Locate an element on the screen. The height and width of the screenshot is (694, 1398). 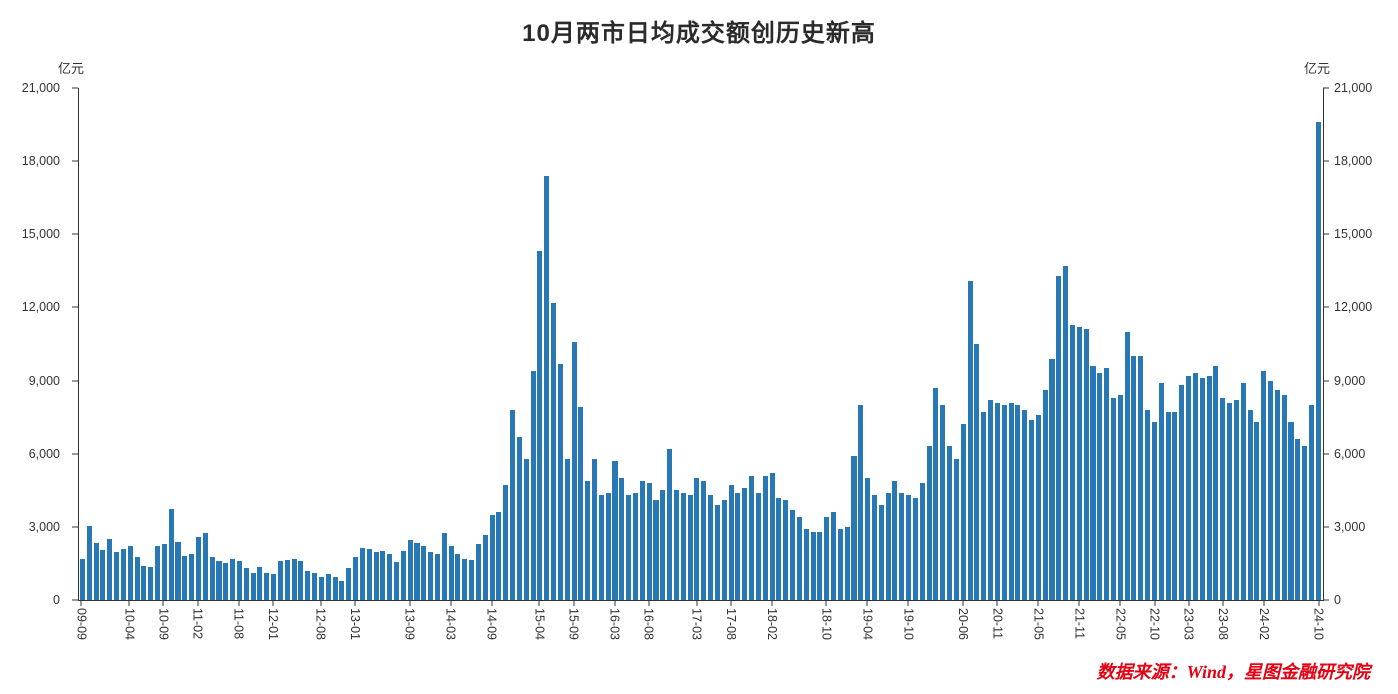
x-tick-label: 17-08 is located at coordinates (730, 624).